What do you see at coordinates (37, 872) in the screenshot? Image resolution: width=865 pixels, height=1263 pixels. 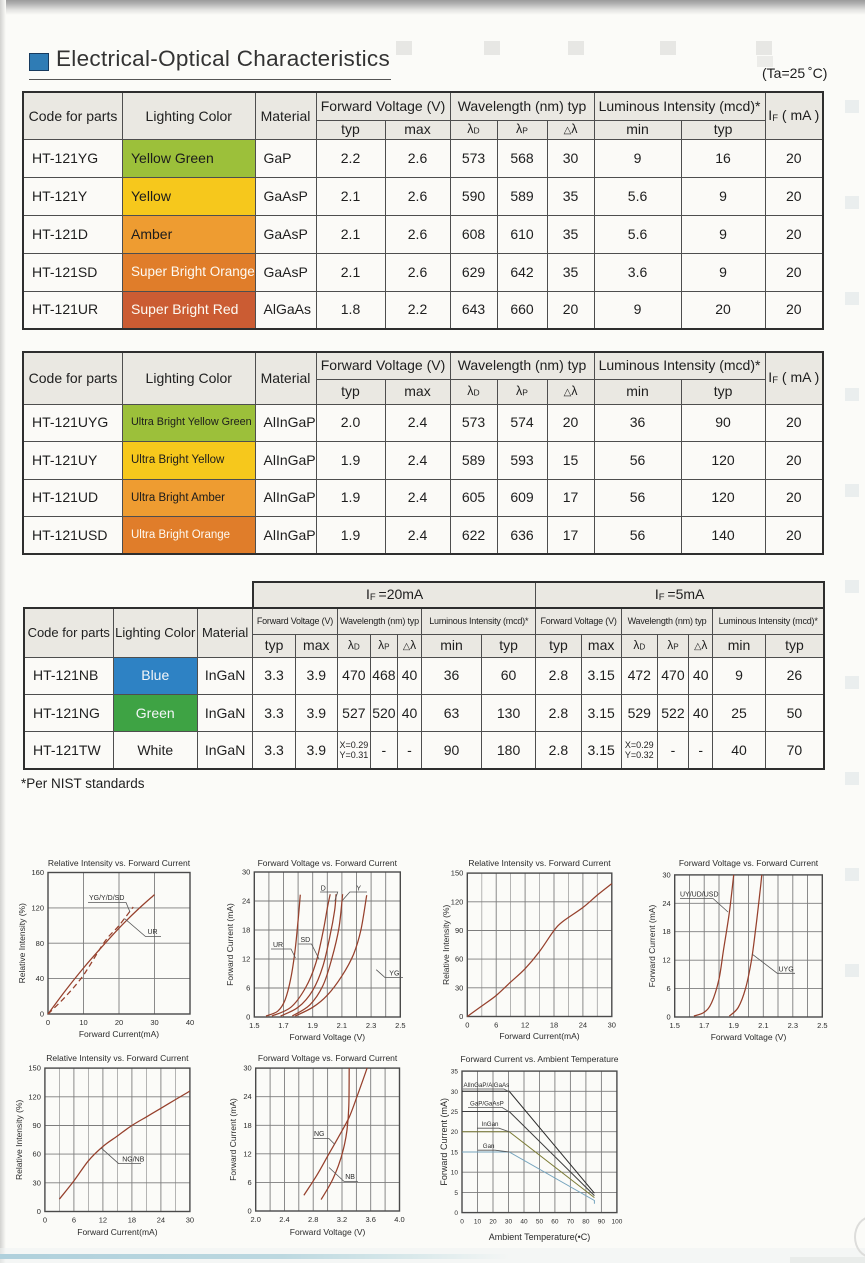 I see `svg-text: 160` at bounding box center [37, 872].